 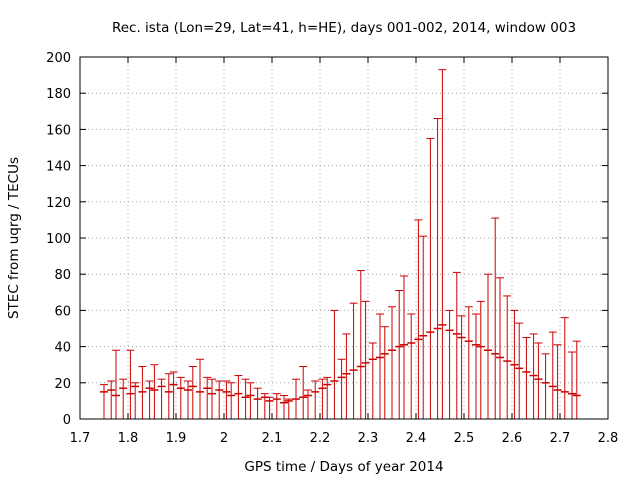 What do you see at coordinates (67, 420) in the screenshot?
I see `y-tick-label: 0` at bounding box center [67, 420].